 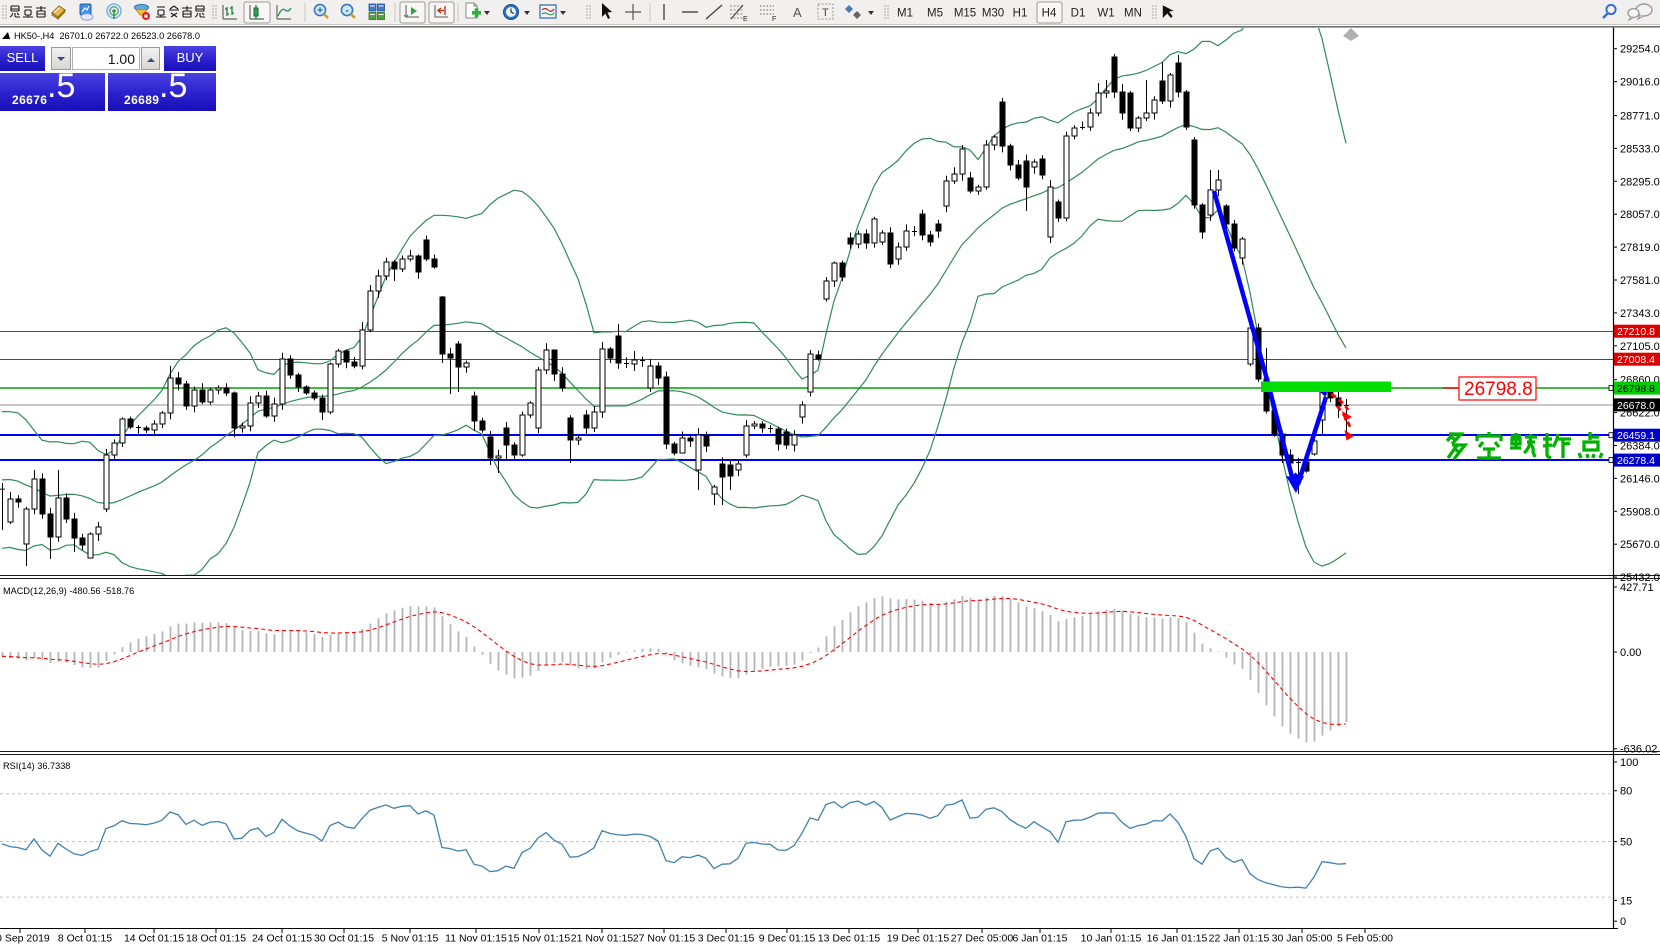 I want to click on svg-text: D1, so click(x=1078, y=14).